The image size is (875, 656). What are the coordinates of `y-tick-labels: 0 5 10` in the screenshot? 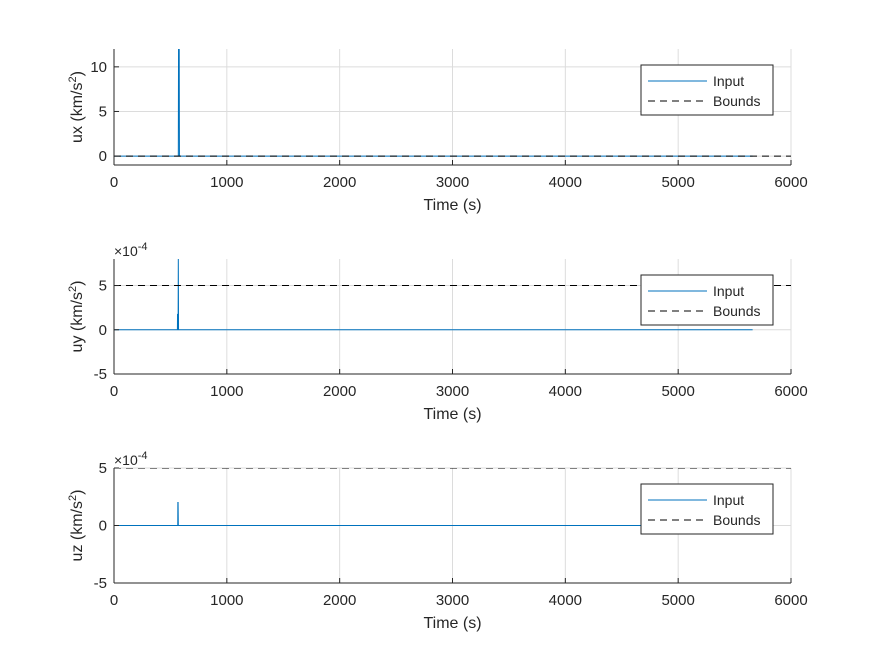 It's located at (98, 112).